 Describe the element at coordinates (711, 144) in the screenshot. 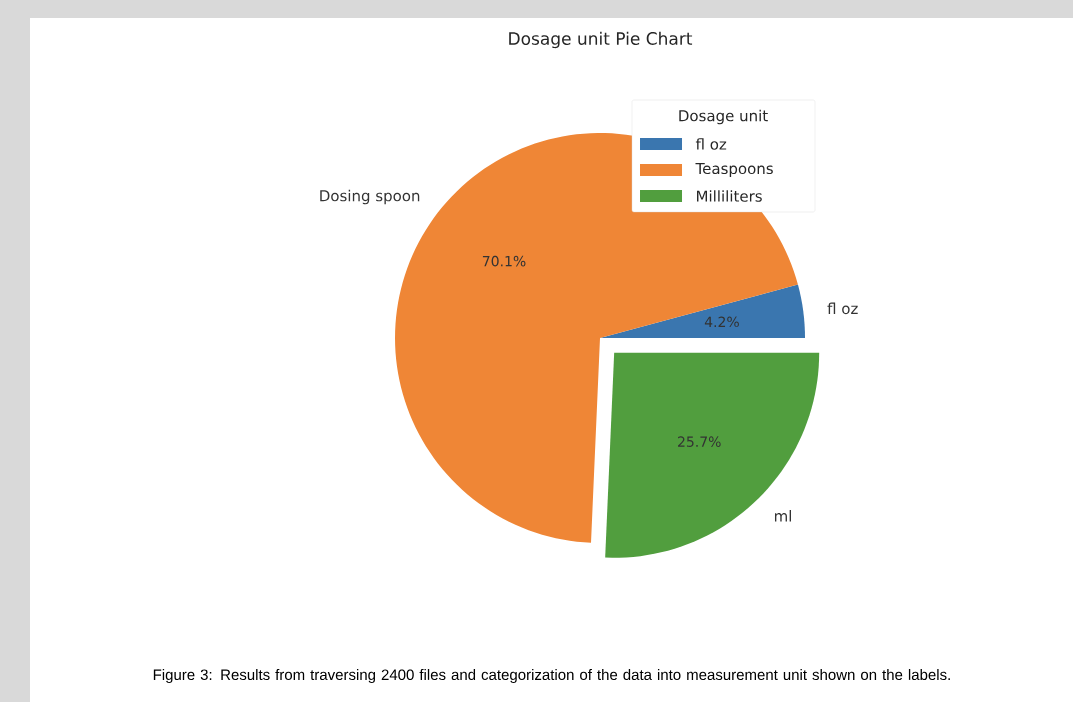

I see `legend-label: fl oz` at that location.